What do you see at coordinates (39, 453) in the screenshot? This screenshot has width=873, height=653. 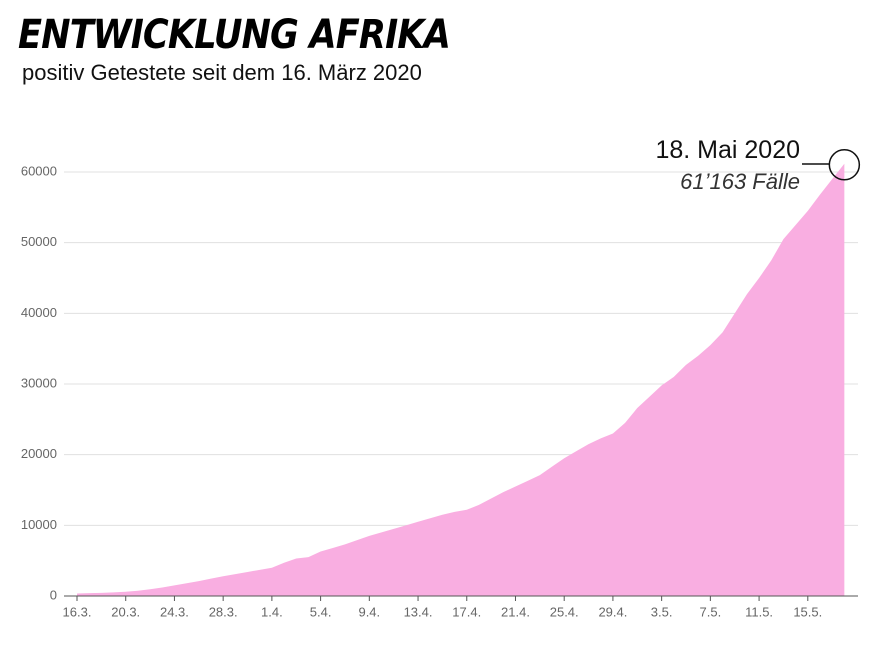 I see `y-tick-label: 20000` at bounding box center [39, 453].